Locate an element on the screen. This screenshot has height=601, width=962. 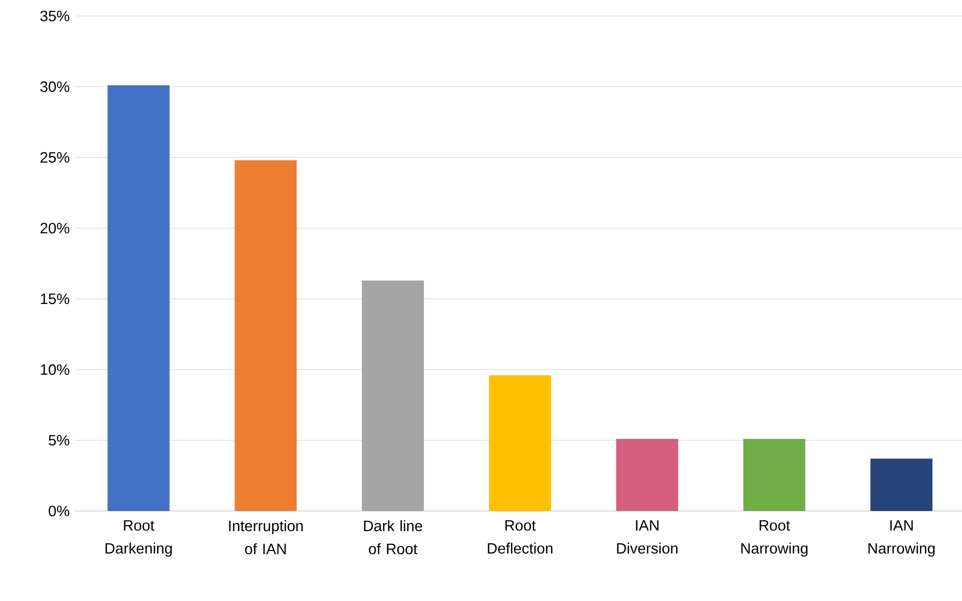
y-tick-label: 35% is located at coordinates (55, 16).